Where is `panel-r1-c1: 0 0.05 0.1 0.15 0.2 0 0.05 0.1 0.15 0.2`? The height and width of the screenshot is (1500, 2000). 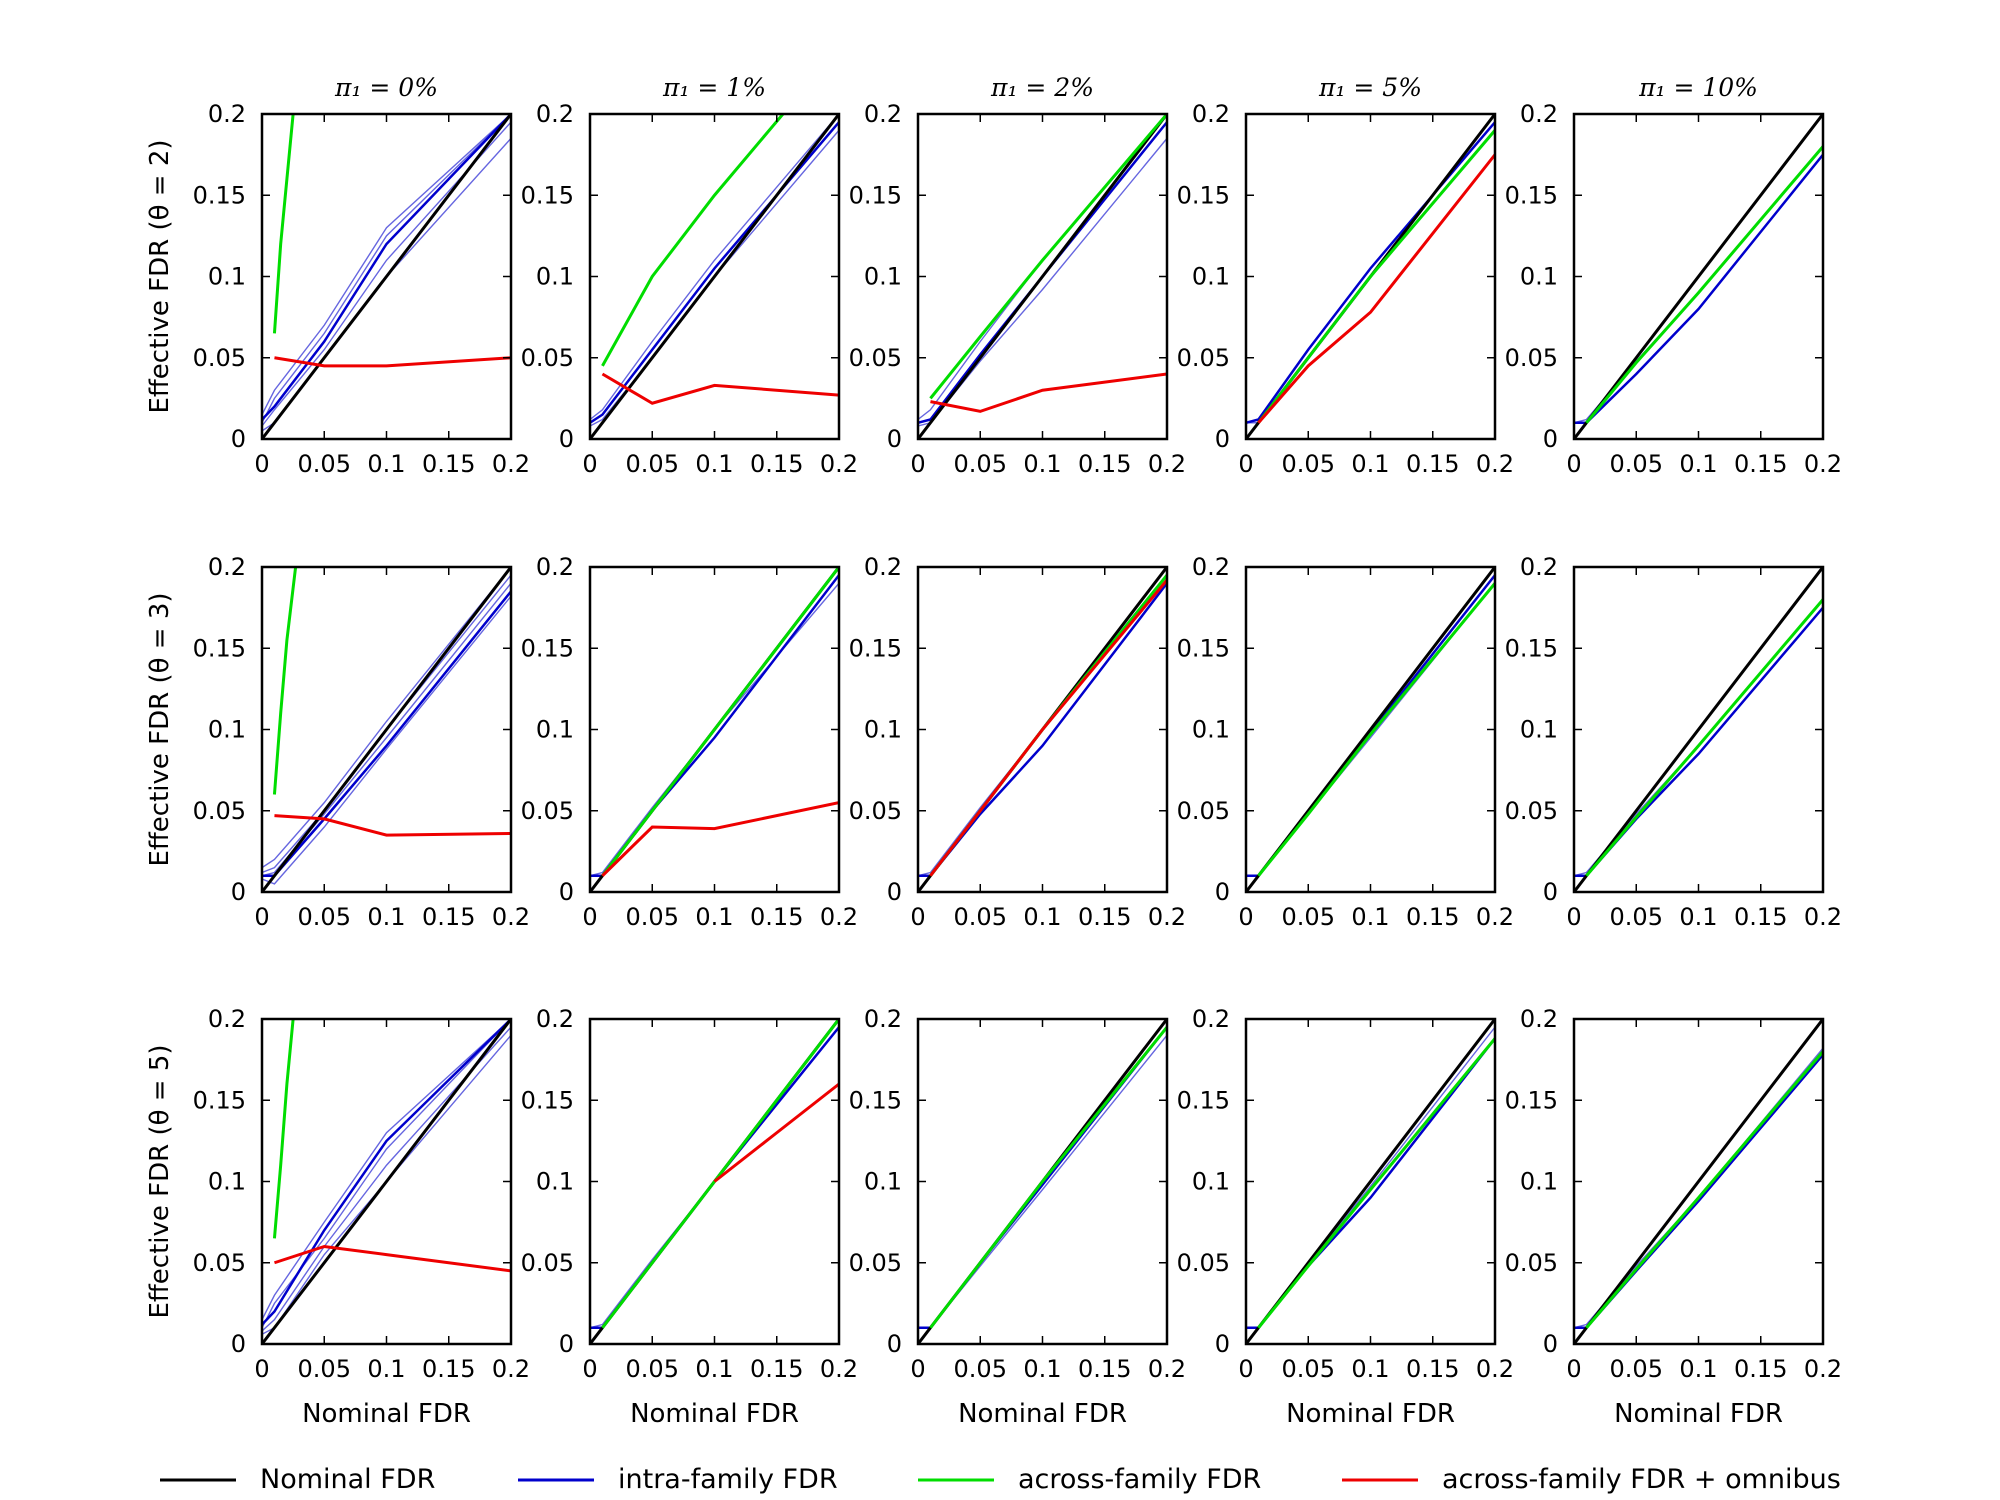
panel-r1-c1: 0 0.05 0.1 0.15 0.2 0 0.05 0.1 0.15 0.2 is located at coordinates (690, 742).